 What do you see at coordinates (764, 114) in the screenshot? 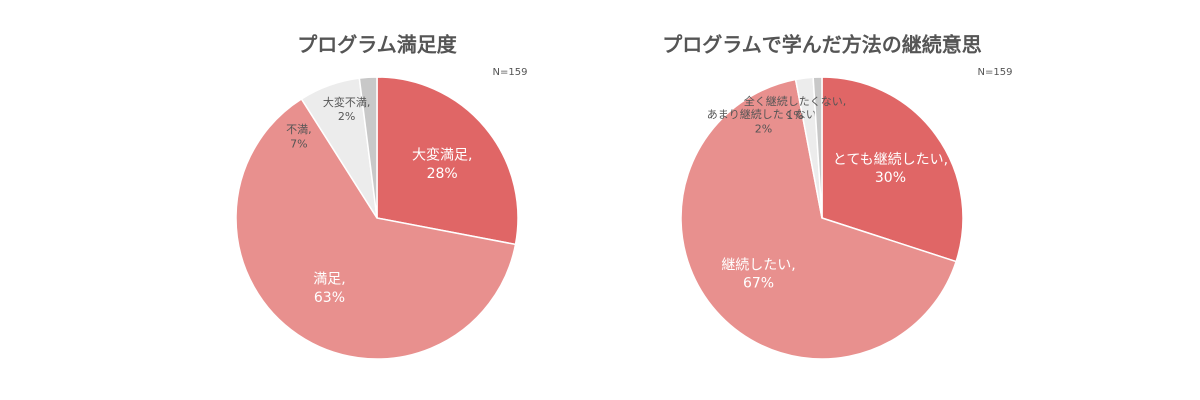
I see `data-label-name: あまり継続したくない,` at bounding box center [764, 114].